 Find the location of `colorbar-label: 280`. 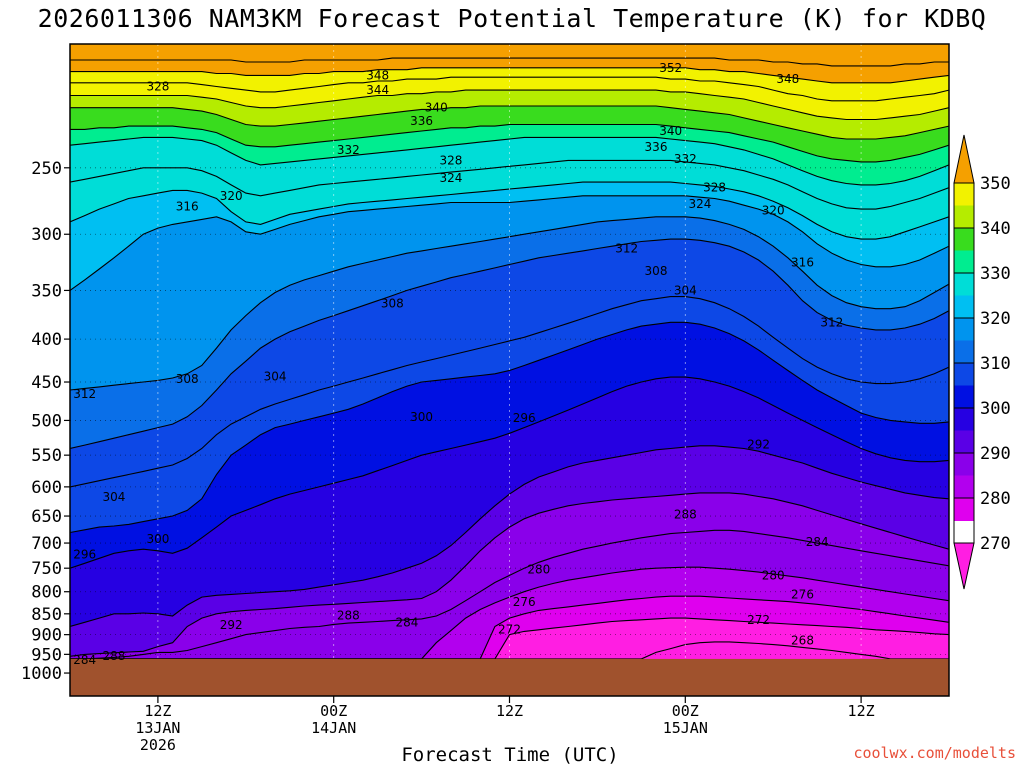

colorbar-label: 280 is located at coordinates (995, 499).